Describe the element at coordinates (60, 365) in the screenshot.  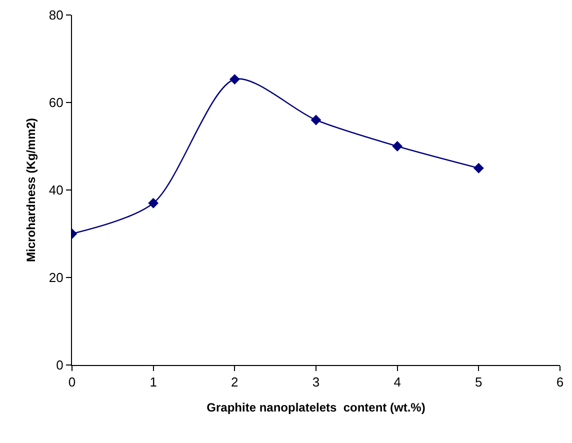
I see `y-tick-label: 0` at that location.